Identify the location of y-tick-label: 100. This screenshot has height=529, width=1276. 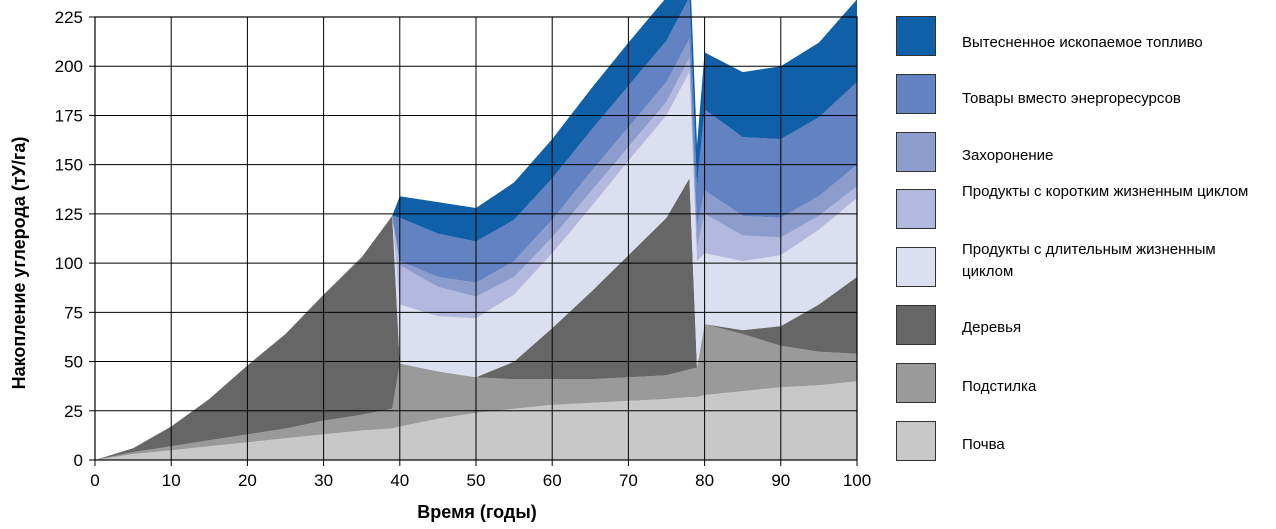
(69, 263).